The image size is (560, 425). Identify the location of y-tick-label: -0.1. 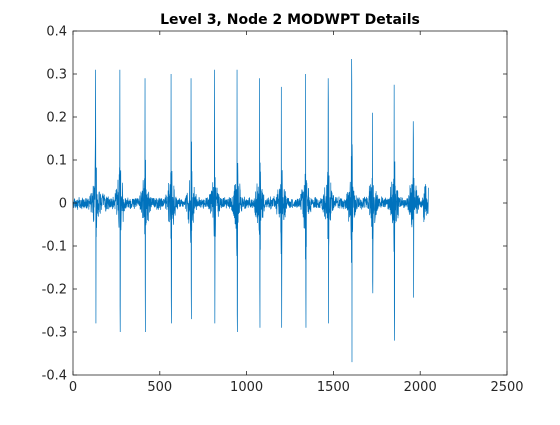
(54, 247).